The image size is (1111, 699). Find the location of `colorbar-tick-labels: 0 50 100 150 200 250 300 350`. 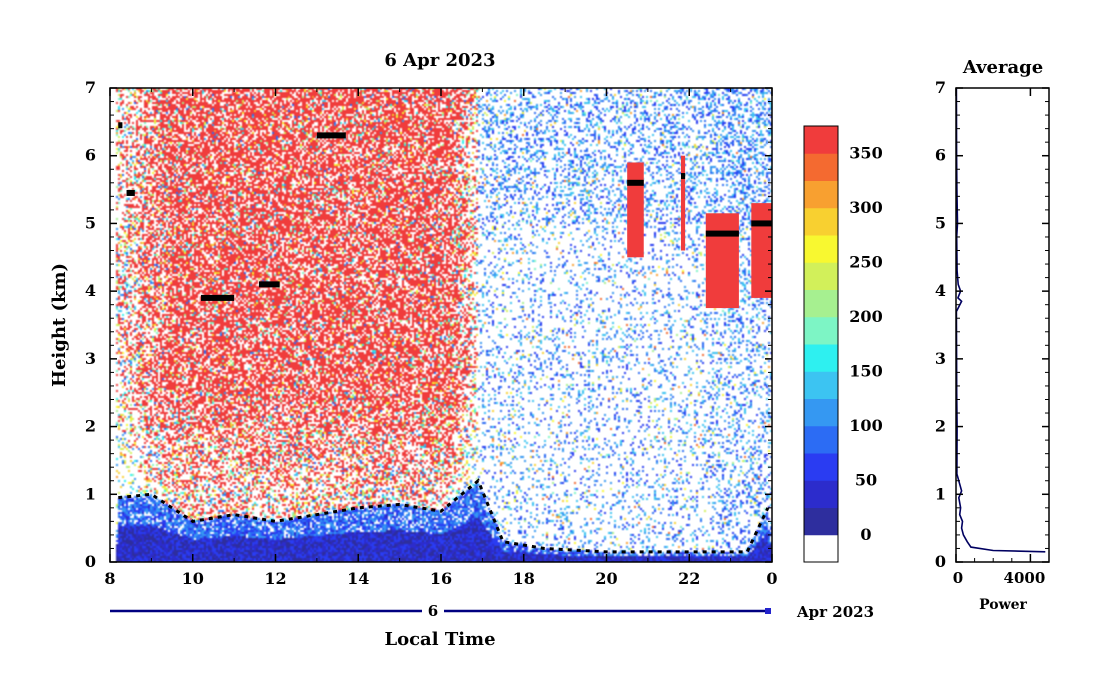

colorbar-tick-labels: 0 50 100 150 200 250 300 350 is located at coordinates (865, 343).